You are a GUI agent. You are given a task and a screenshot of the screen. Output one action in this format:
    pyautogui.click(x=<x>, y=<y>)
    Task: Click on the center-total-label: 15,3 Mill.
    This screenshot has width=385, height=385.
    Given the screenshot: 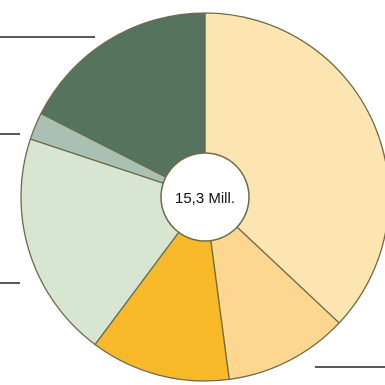 What is the action you would take?
    pyautogui.click(x=205, y=198)
    